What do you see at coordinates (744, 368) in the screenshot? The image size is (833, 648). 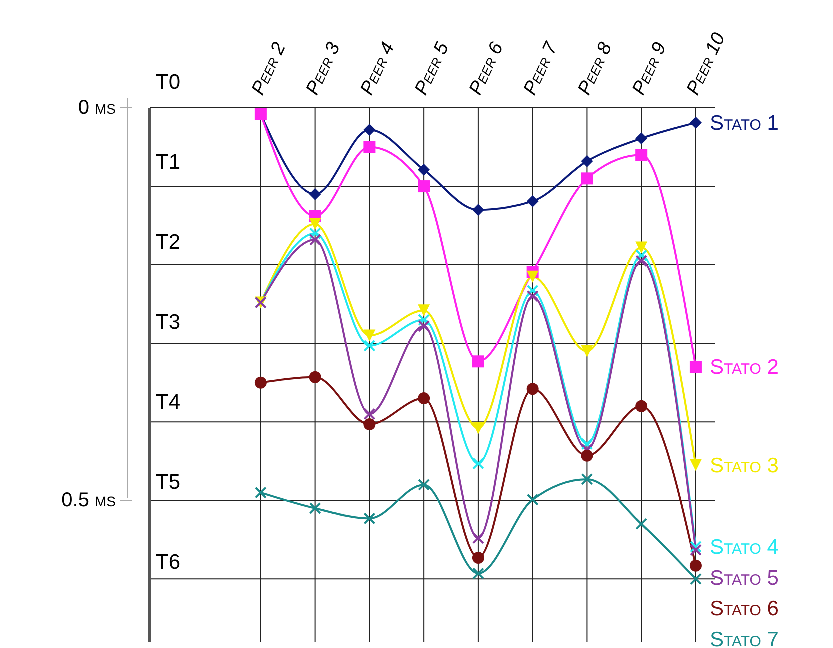 I see `series-label: Stato 2` at bounding box center [744, 368].